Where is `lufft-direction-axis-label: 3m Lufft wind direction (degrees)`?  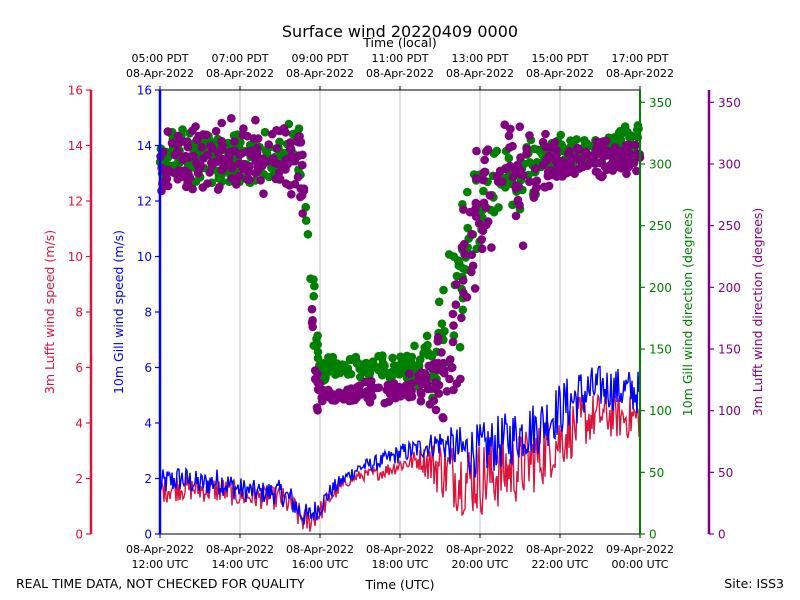
lufft-direction-axis-label: 3m Lufft wind direction (degrees) is located at coordinates (757, 312).